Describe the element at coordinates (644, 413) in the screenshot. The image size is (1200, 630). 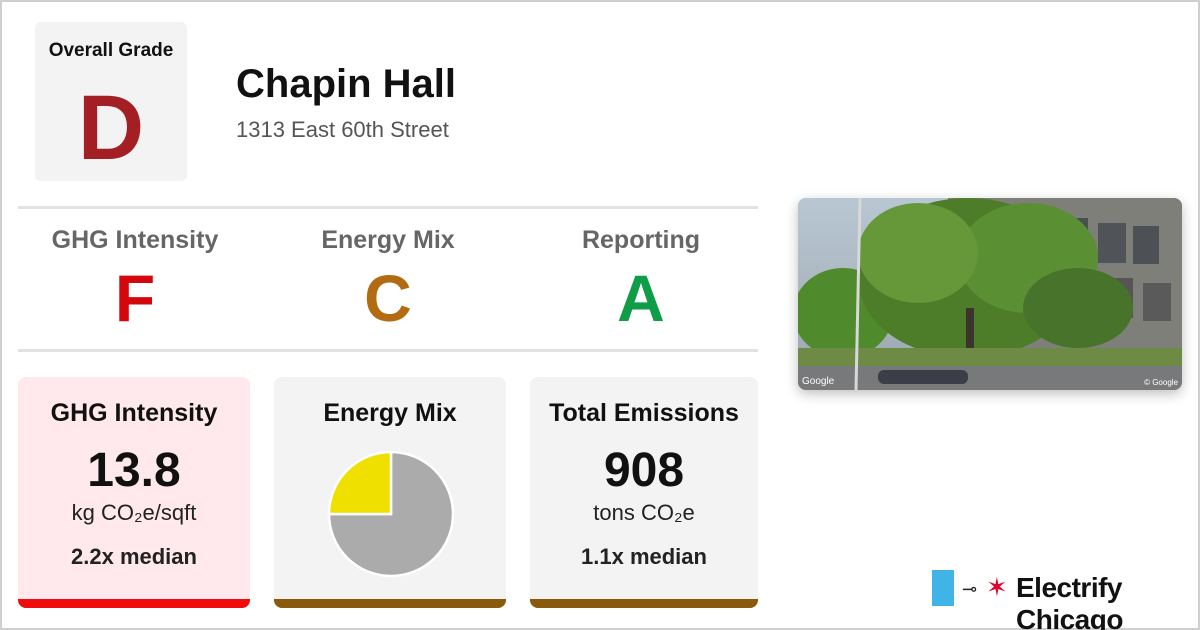
I see `card-title: Total Emissions` at that location.